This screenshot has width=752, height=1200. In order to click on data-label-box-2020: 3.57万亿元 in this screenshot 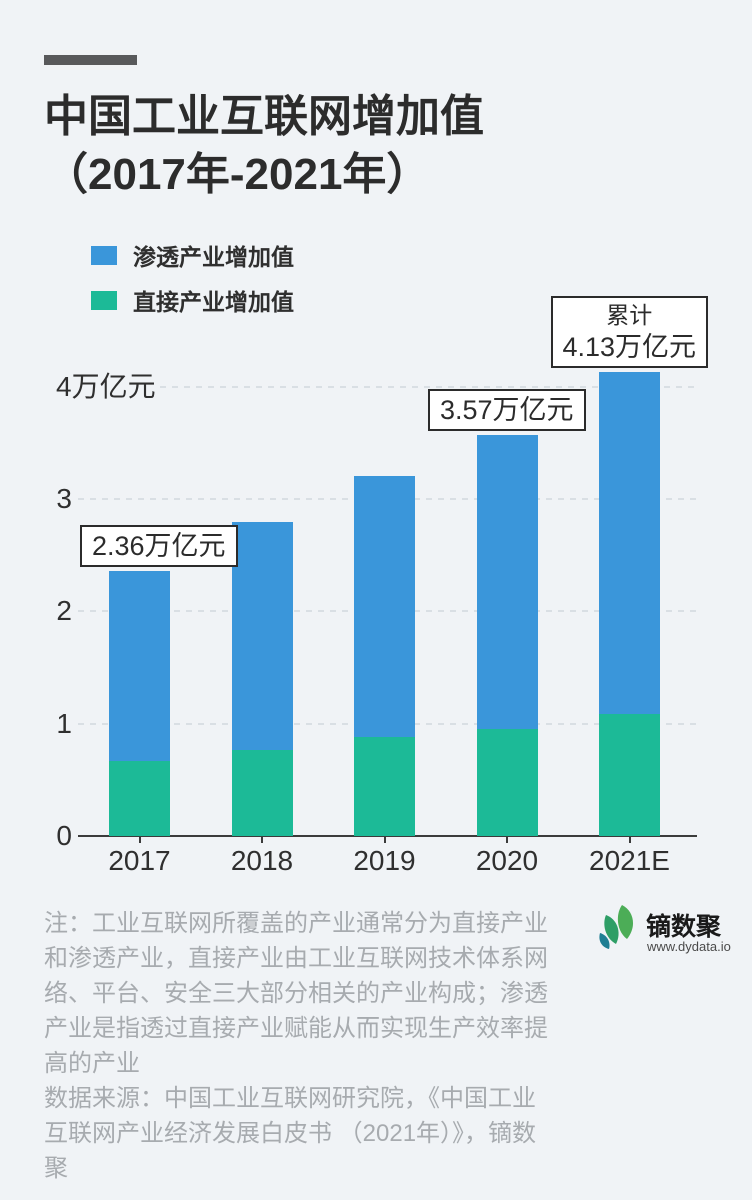, I will do `click(507, 410)`.